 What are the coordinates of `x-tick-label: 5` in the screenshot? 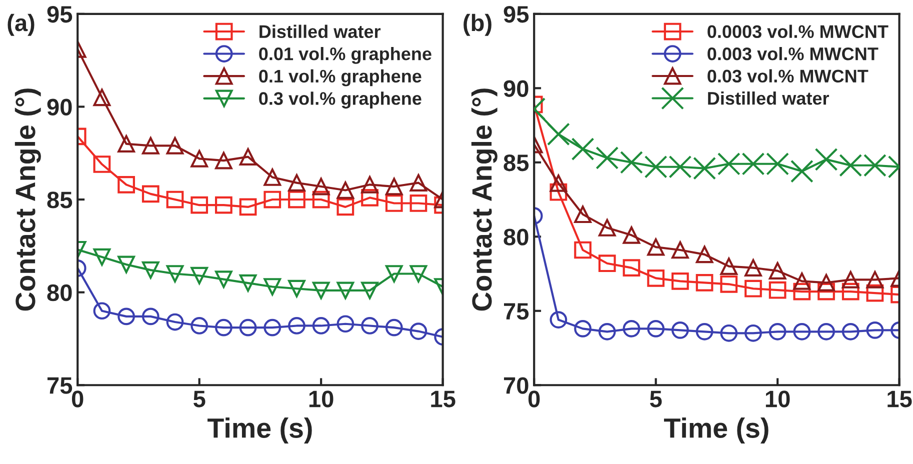 It's located at (200, 399).